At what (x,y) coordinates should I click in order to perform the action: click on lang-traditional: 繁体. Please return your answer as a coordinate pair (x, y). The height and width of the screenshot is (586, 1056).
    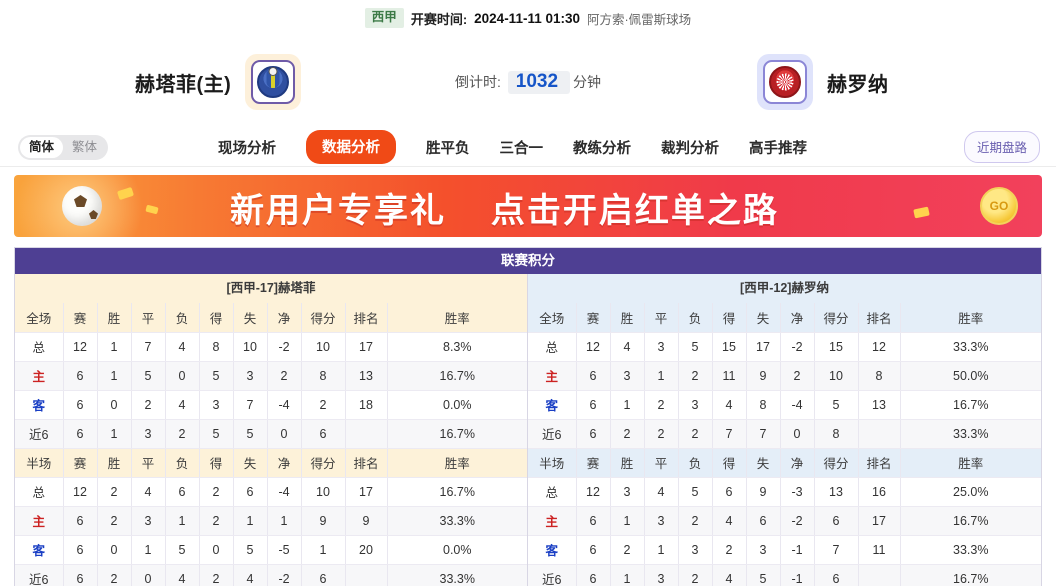
    Looking at the image, I should click on (85, 146).